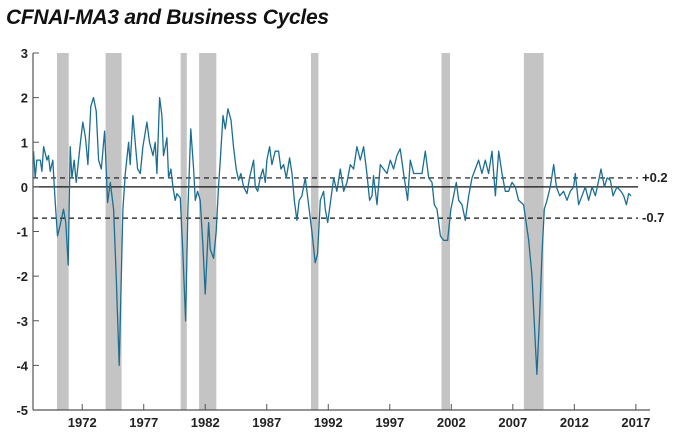 Image resolution: width=680 pixels, height=440 pixels. I want to click on x-tick-label: 2012, so click(574, 422).